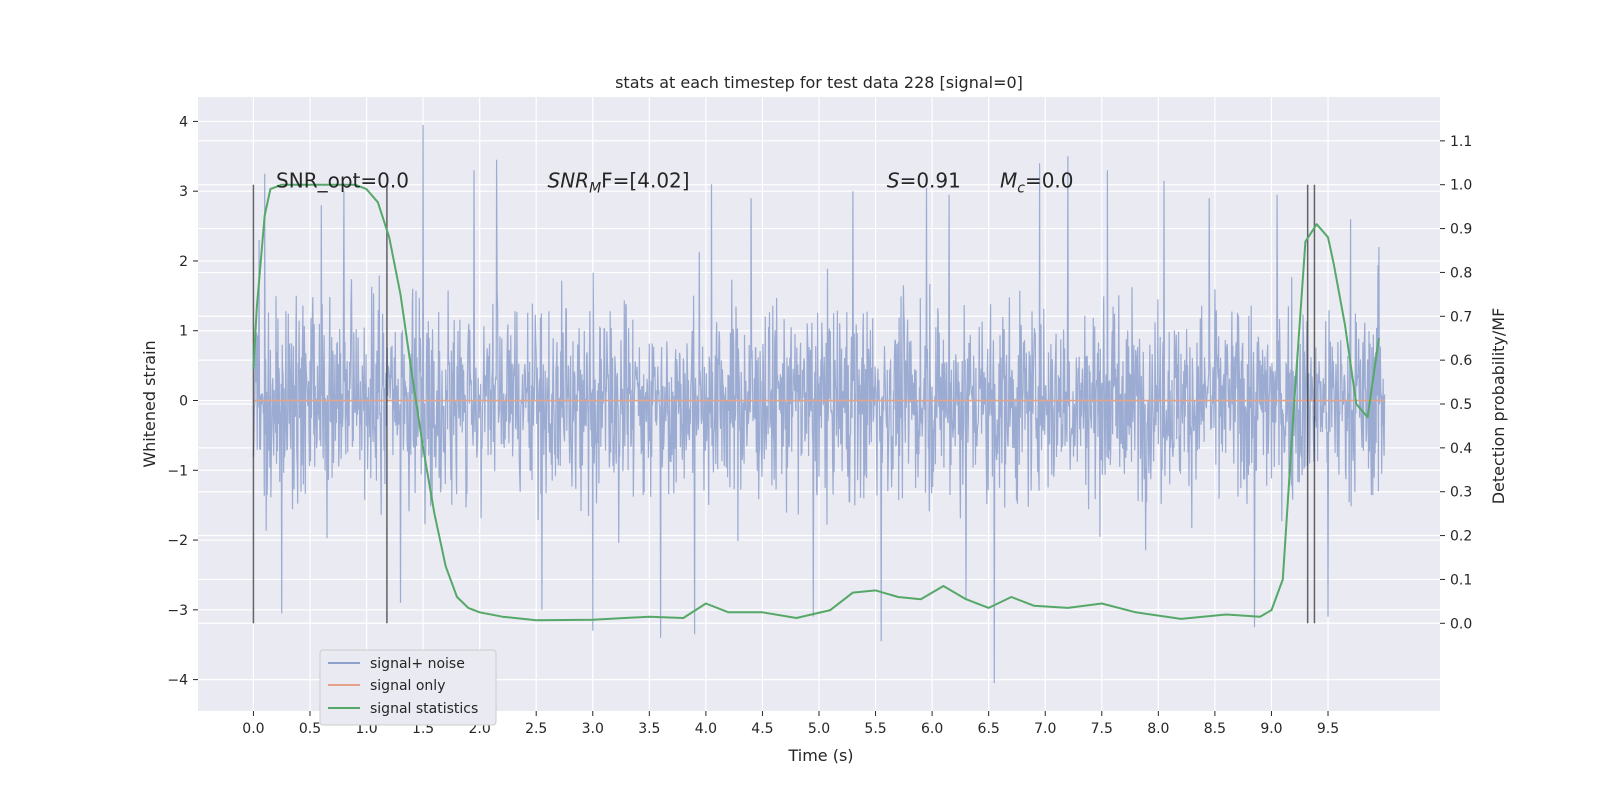  What do you see at coordinates (819, 729) in the screenshot?
I see `x-tick-label: 5.0` at bounding box center [819, 729].